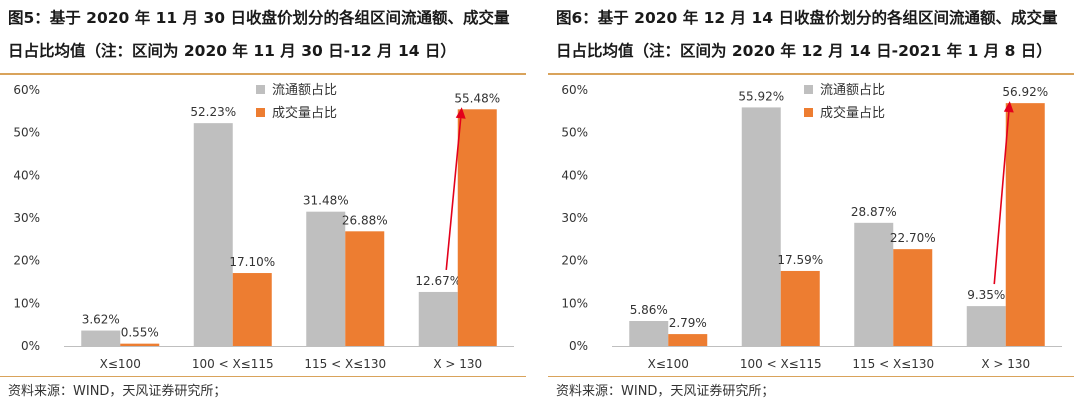 The width and height of the screenshot is (1080, 402). Describe the element at coordinates (326, 201) in the screenshot. I see `data-label: 31.48%` at that location.